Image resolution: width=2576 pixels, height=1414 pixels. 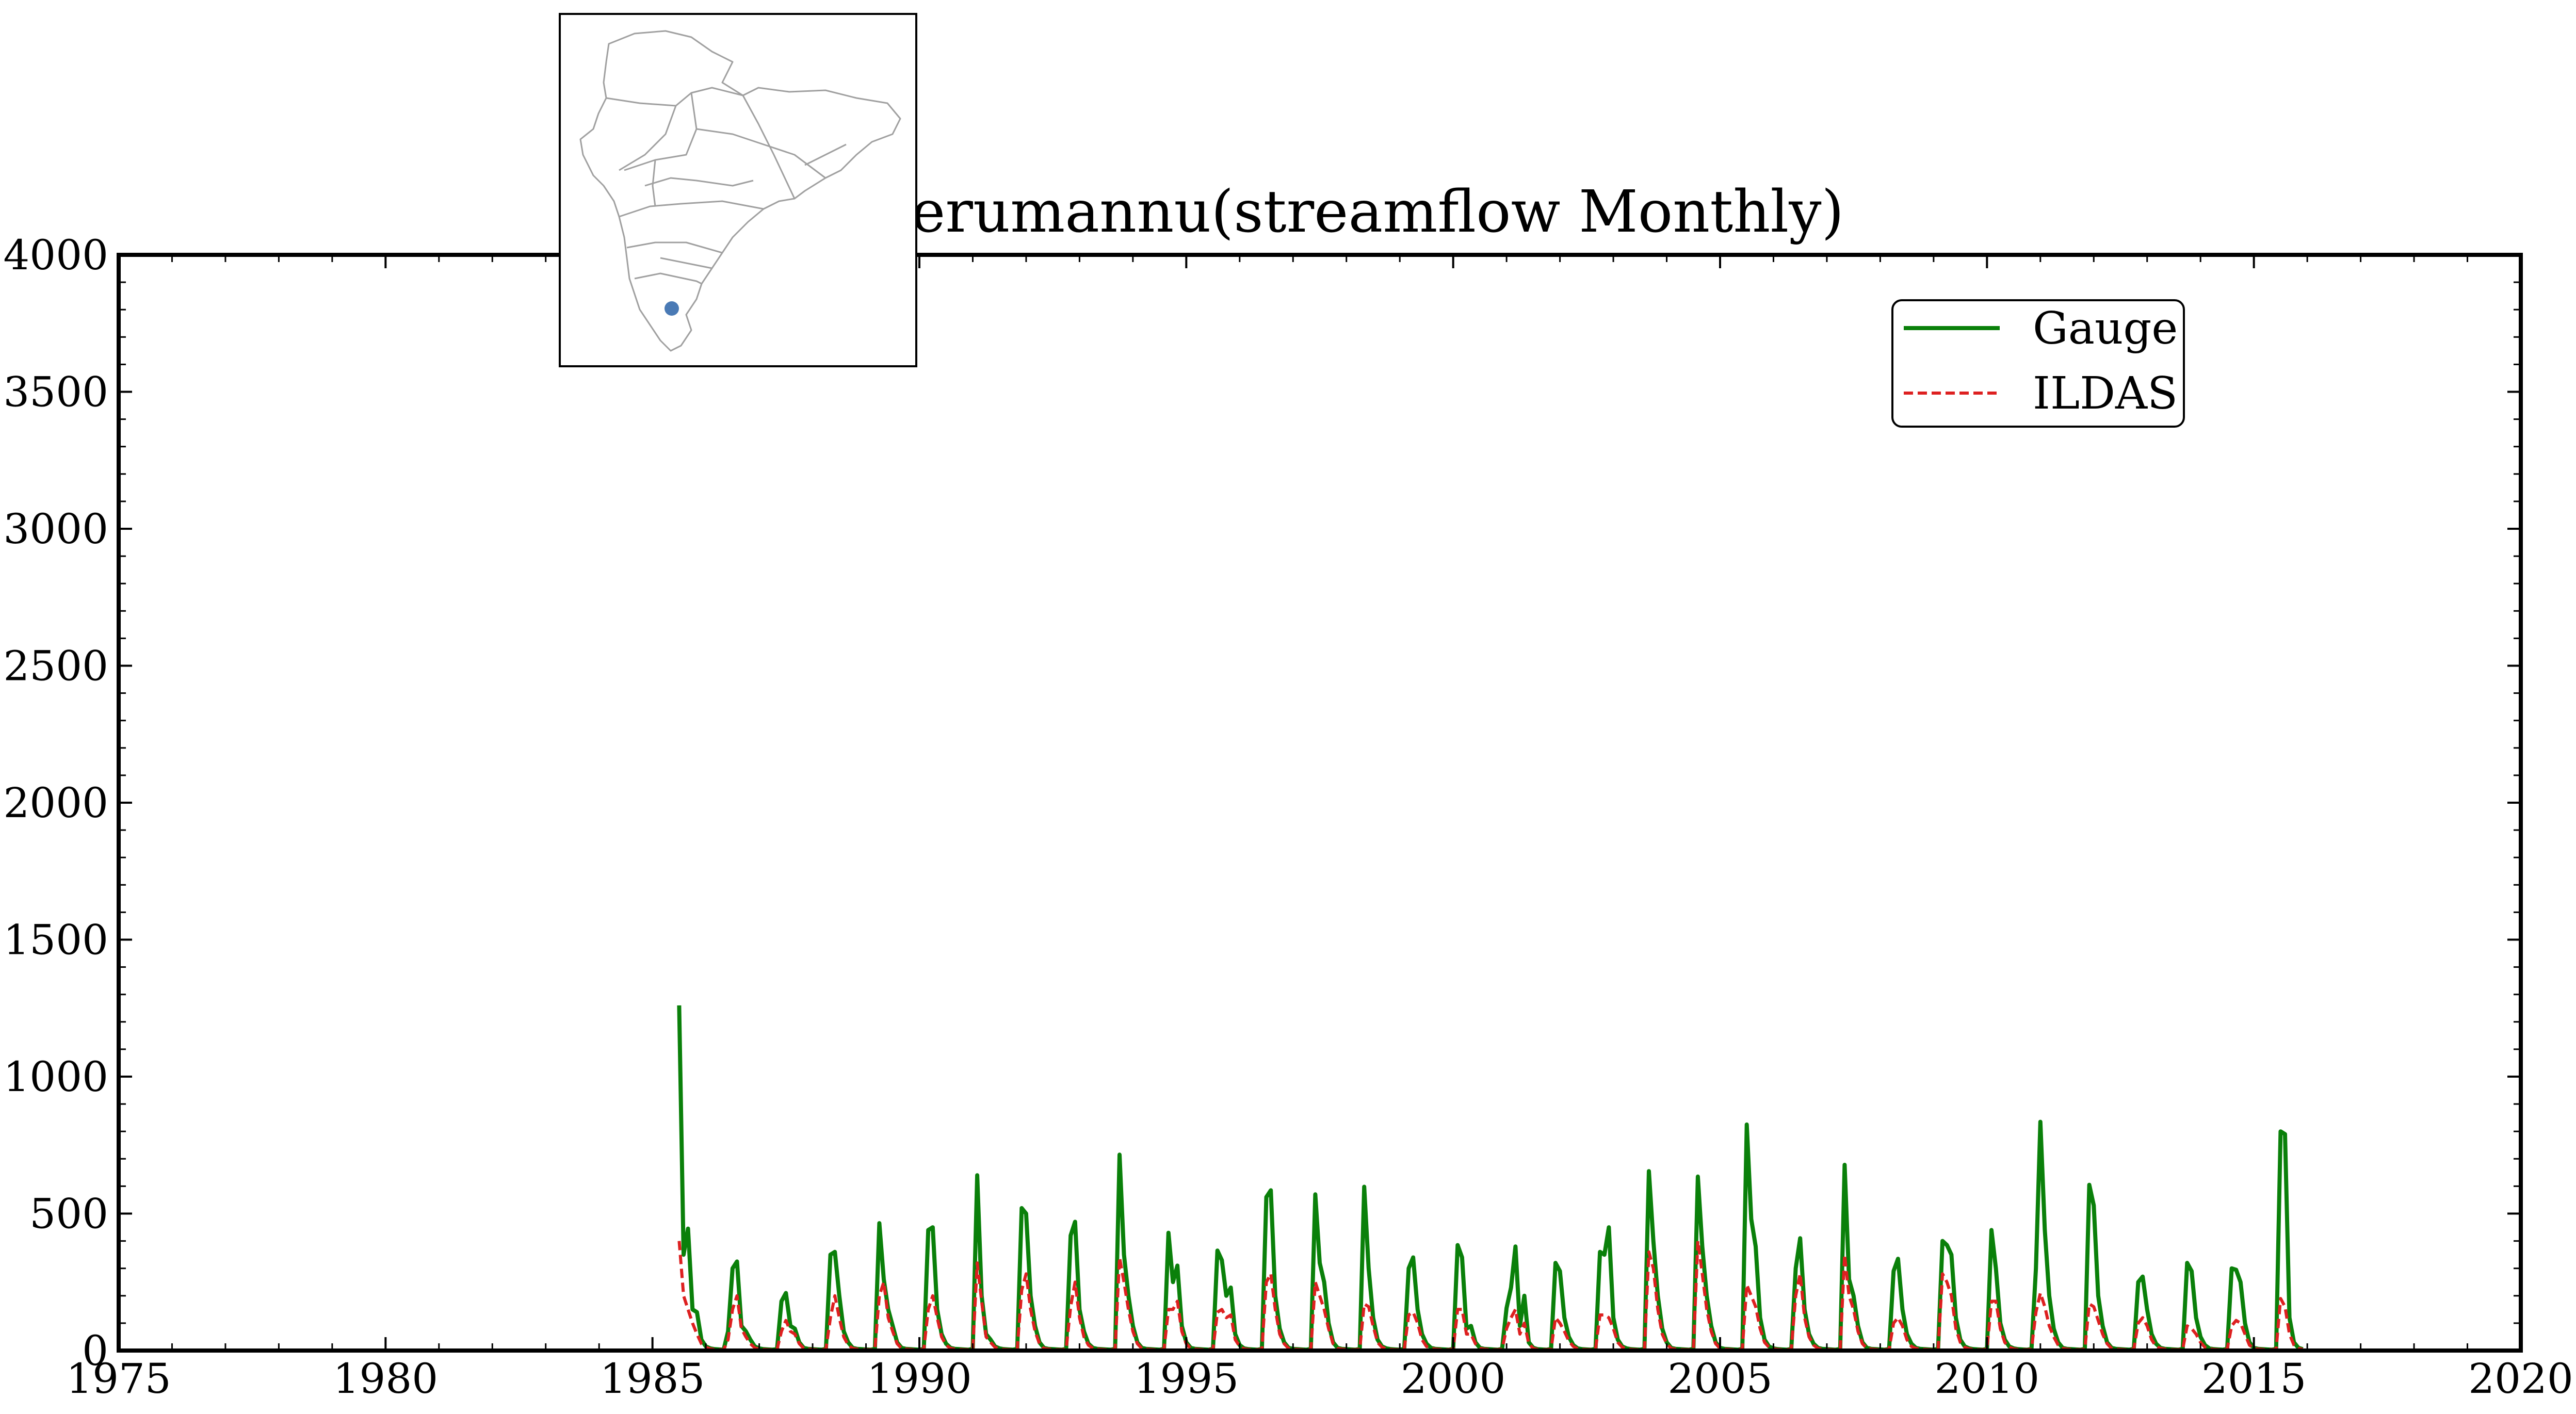 What do you see at coordinates (68, 1214) in the screenshot?
I see `y-tick-label: 500` at bounding box center [68, 1214].